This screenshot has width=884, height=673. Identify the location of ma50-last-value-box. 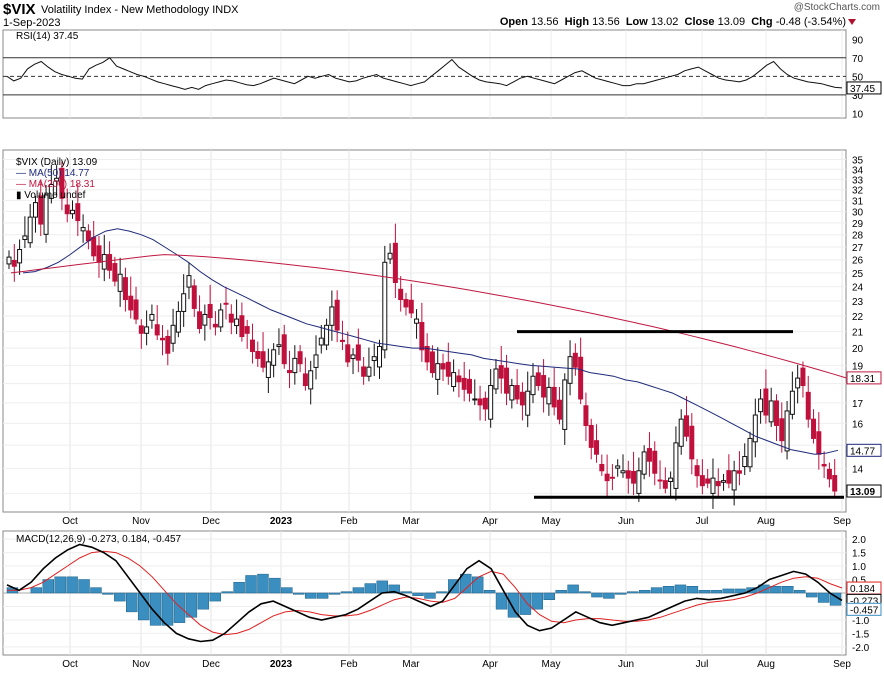
(864, 450).